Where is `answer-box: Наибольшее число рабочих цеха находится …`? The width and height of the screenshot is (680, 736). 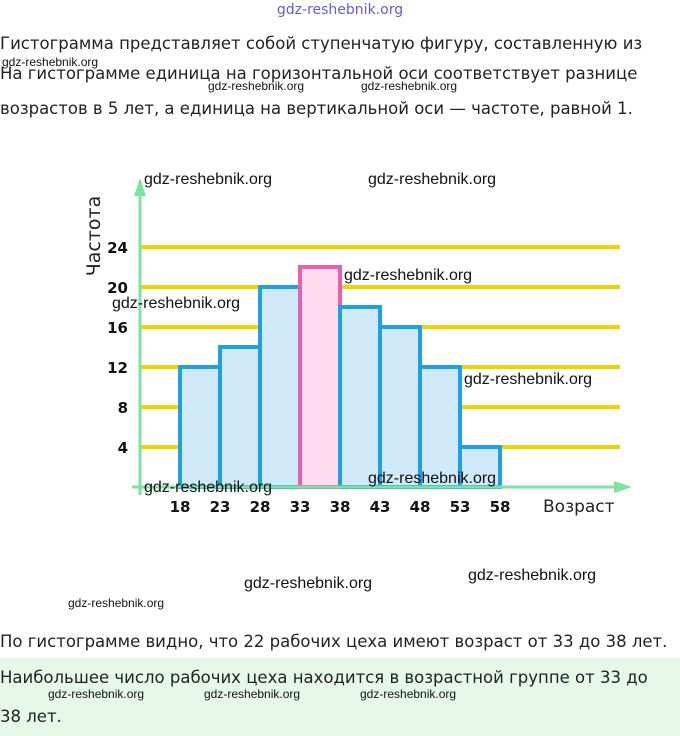 answer-box: Наибольшее число рабочих цеха находится … is located at coordinates (340, 697).